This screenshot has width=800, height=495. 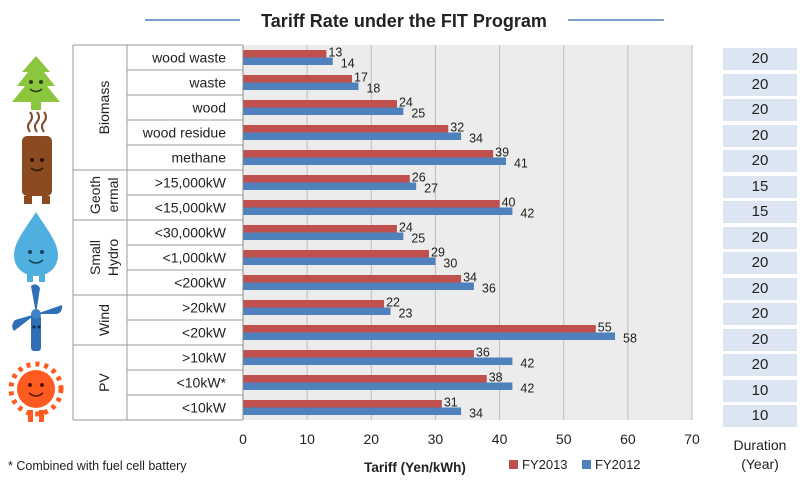 I want to click on duration-label-line1: Duration, so click(x=760, y=445).